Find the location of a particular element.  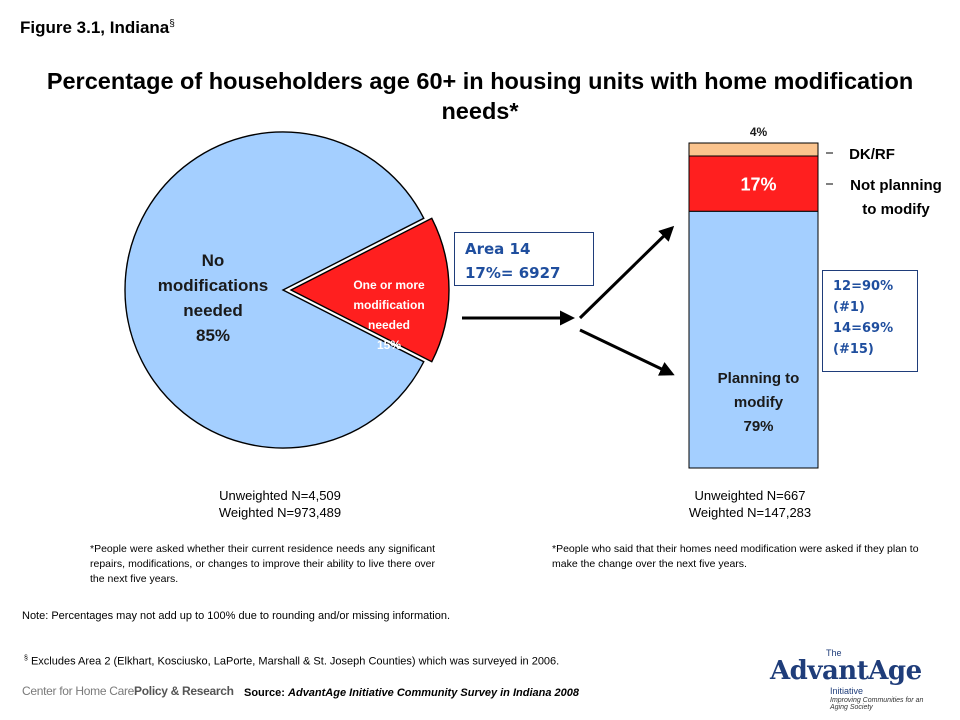

rank-callout-line: 12=90% is located at coordinates (863, 286).